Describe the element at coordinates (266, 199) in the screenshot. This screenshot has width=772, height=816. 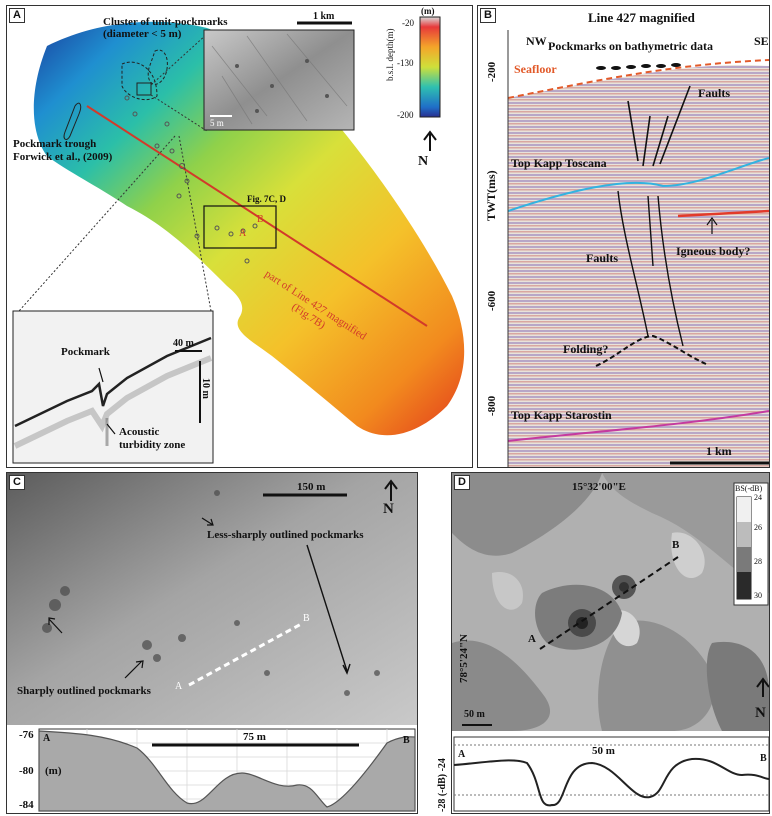
I see `fig-ref-label: Fig. 7C, D` at that location.